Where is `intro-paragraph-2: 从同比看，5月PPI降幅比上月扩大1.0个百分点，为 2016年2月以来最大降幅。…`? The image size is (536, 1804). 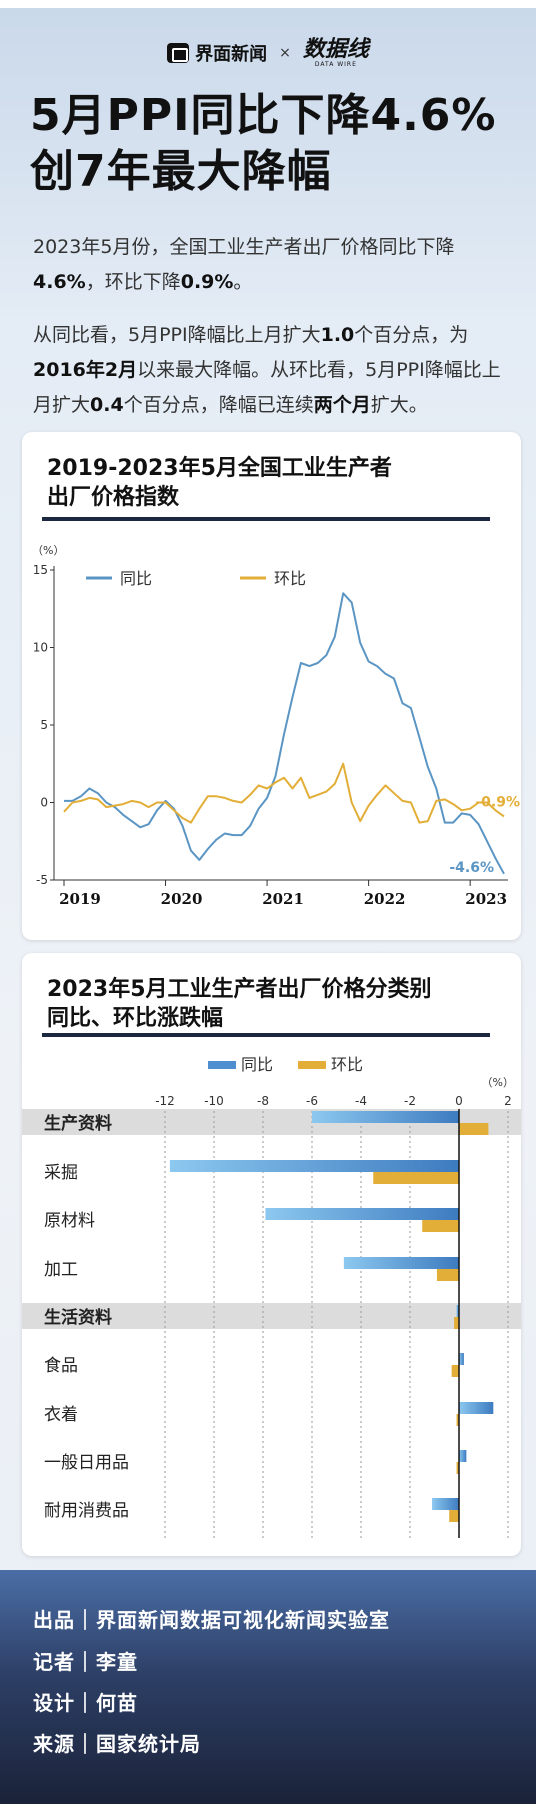 intro-paragraph-2: 从同比看，5月PPI降幅比上月扩大1.0个百分点，为 2016年2月以来最大降幅。… is located at coordinates (273, 370).